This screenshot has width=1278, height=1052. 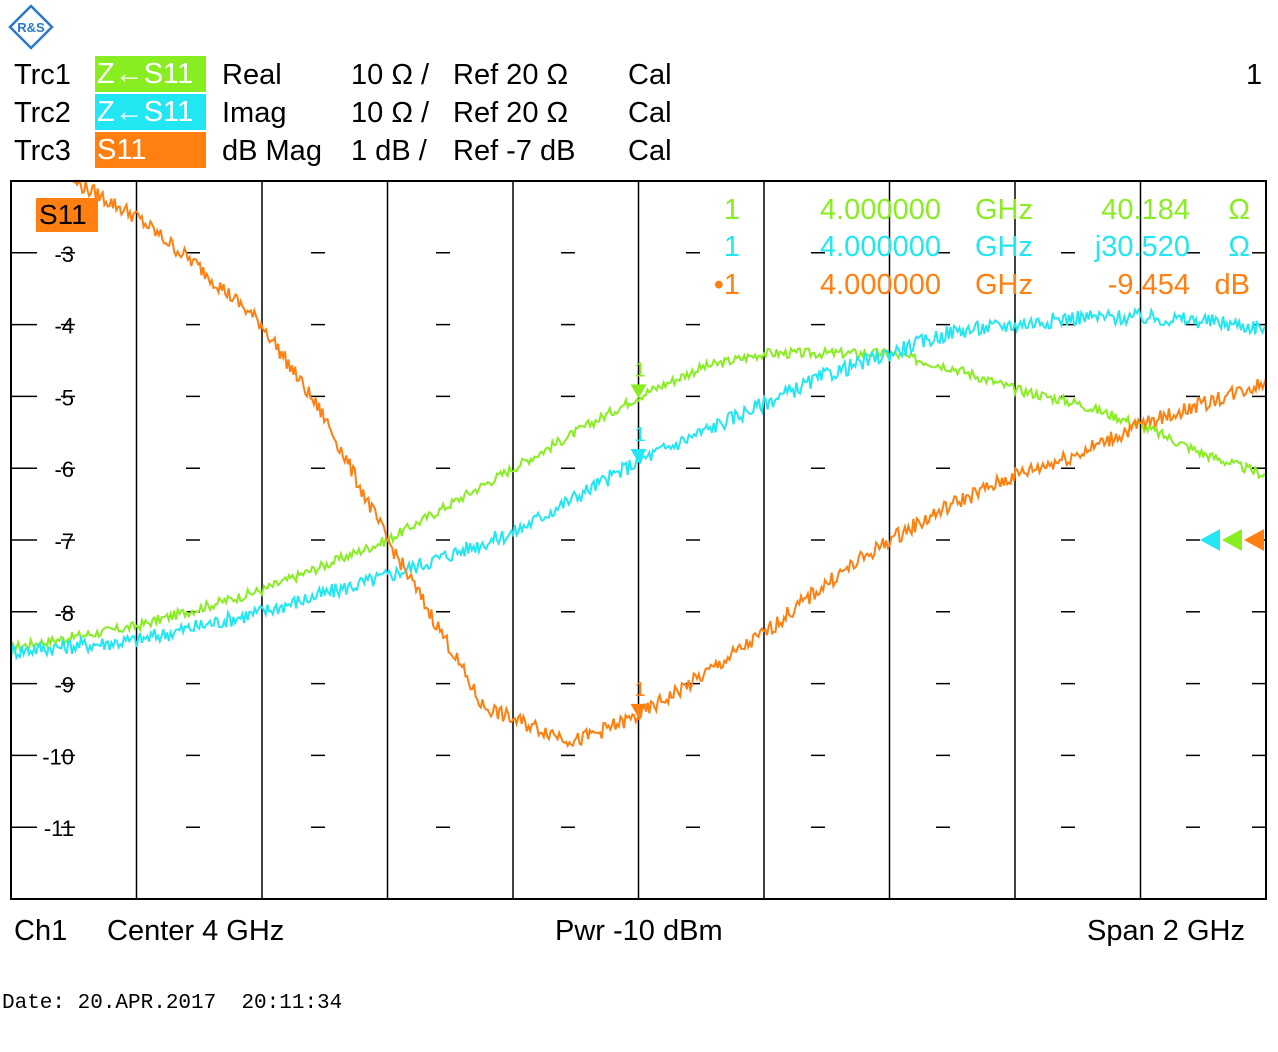 I want to click on trace-1-cal: Cal, so click(x=650, y=75).